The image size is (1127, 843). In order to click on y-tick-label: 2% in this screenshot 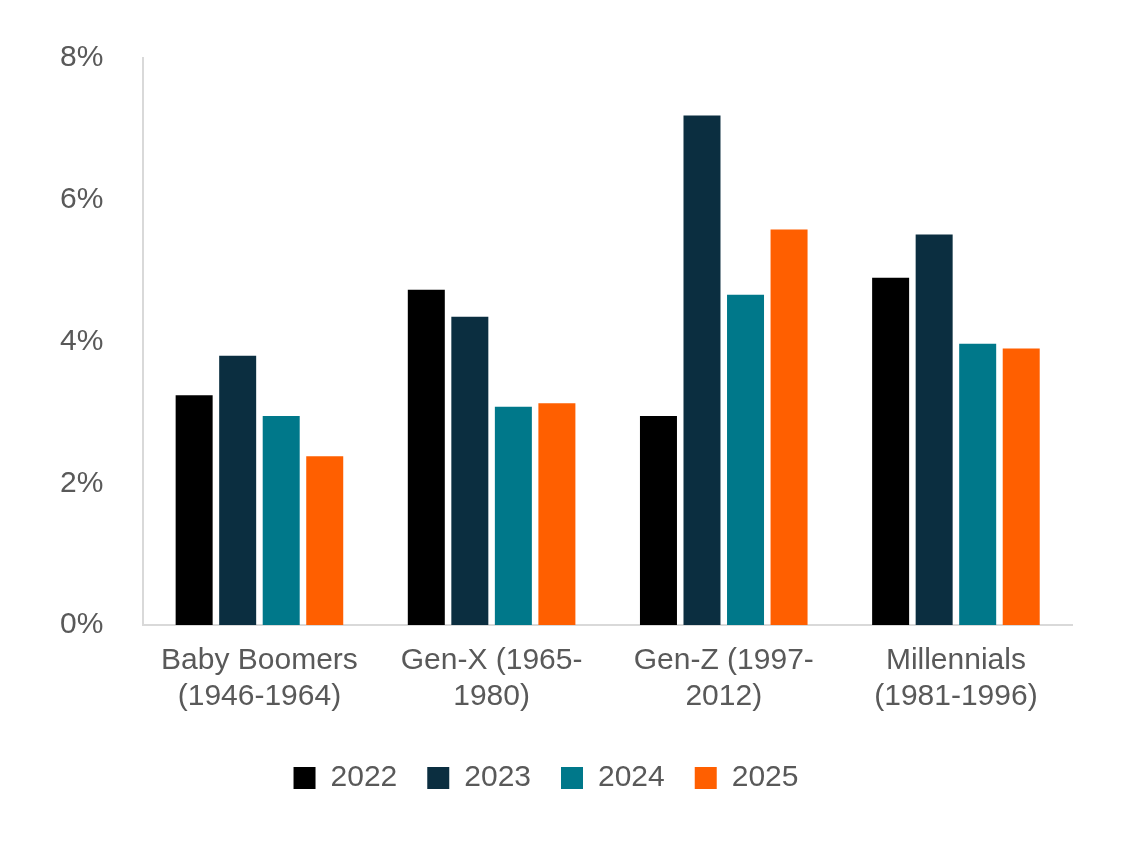, I will do `click(82, 481)`.